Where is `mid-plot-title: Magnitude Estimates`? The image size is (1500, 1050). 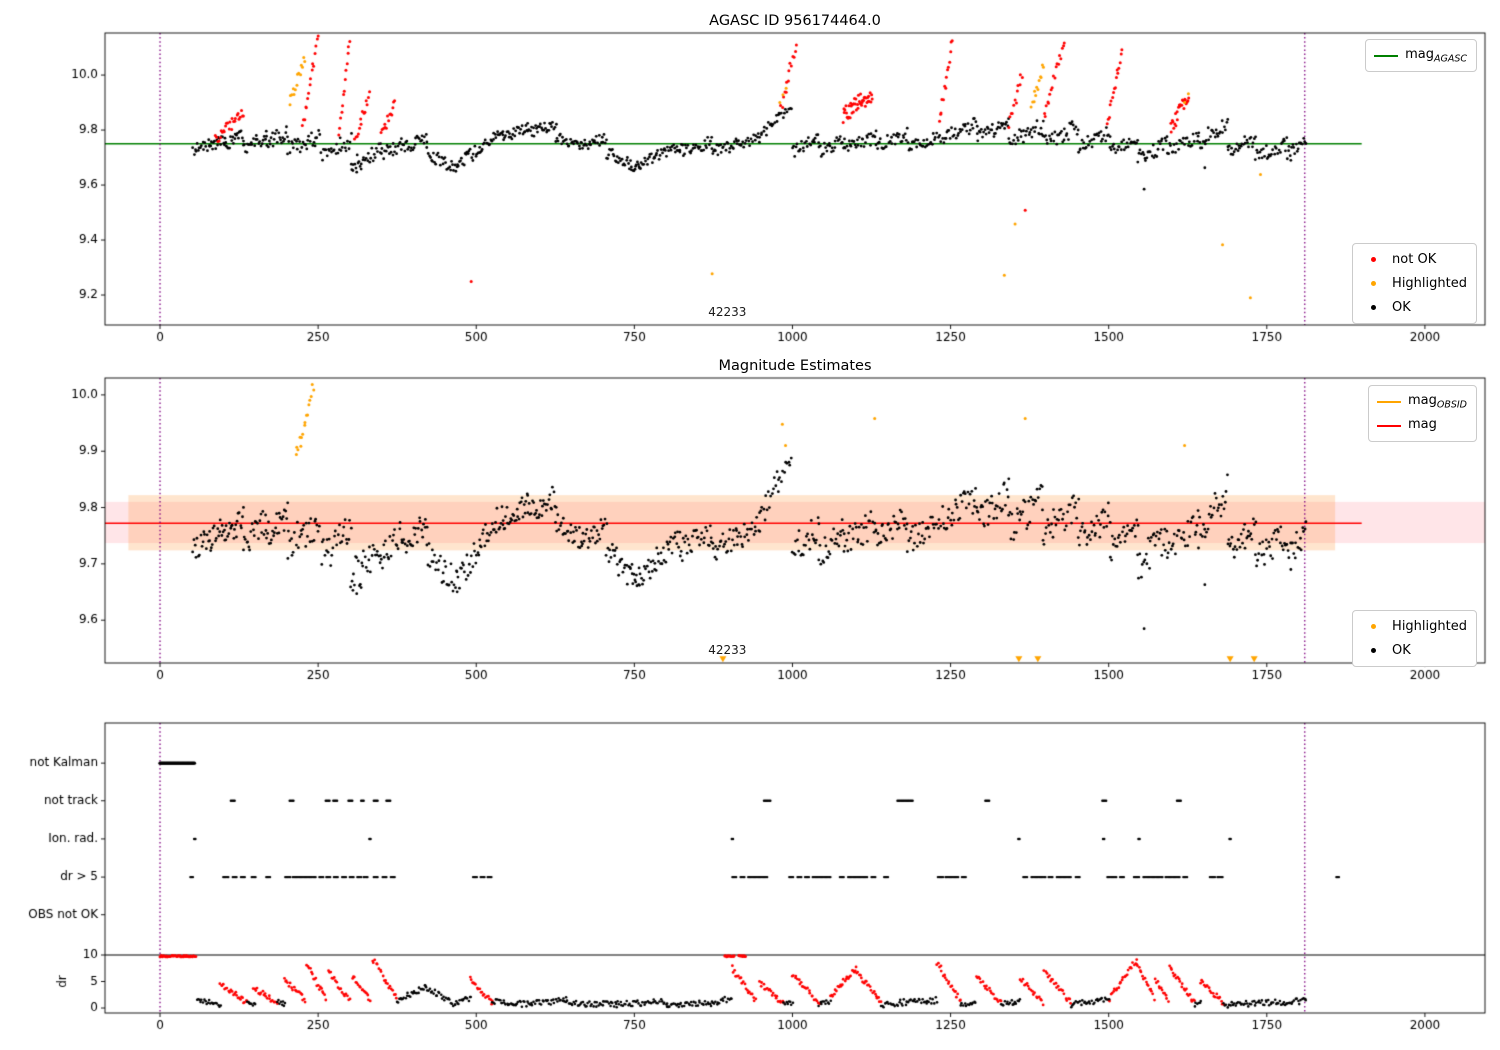
mid-plot-title: Magnitude Estimates is located at coordinates (795, 366).